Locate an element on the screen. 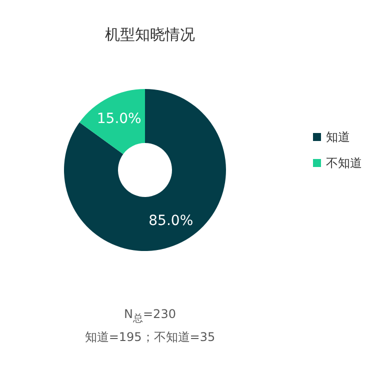 The image size is (377, 370). text: 知道=195；不知道=35 is located at coordinates (150, 337).